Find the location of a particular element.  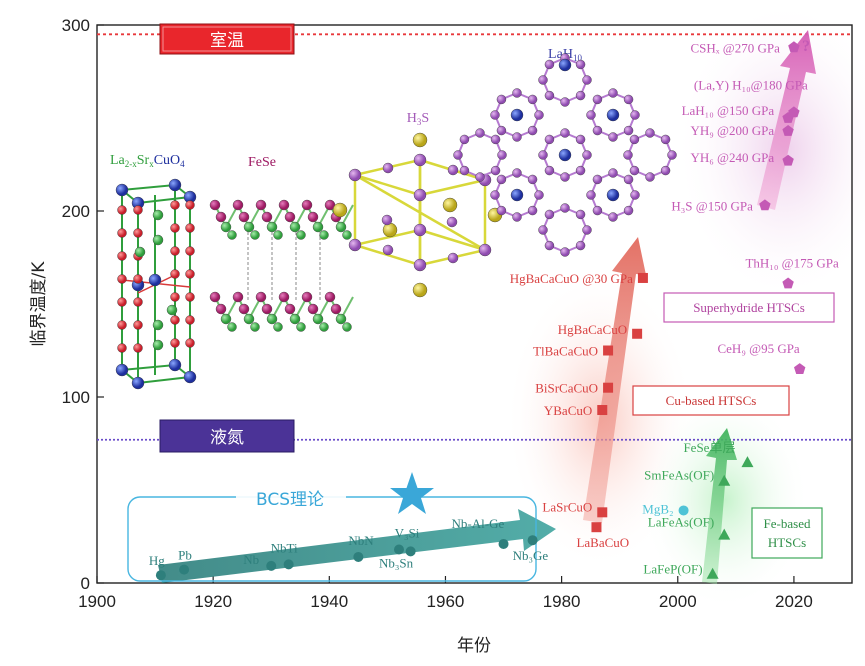

liquid-nitrogen-label: 液氮 is located at coordinates (227, 436).